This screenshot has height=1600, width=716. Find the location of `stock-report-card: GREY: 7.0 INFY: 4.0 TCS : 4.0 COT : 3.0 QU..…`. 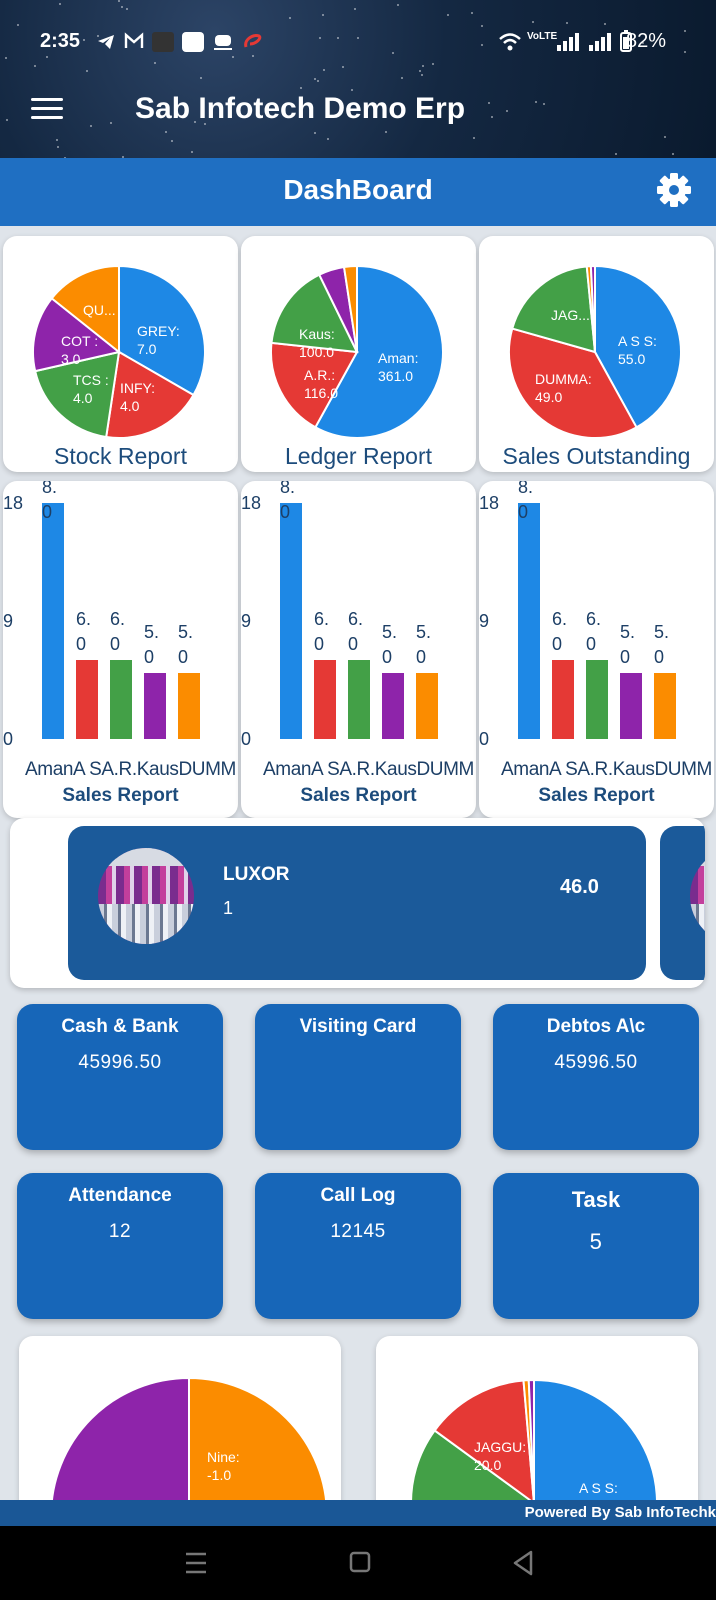

stock-report-card: GREY: 7.0 INFY: 4.0 TCS : 4.0 COT : 3.0 QU..… is located at coordinates (120, 354).